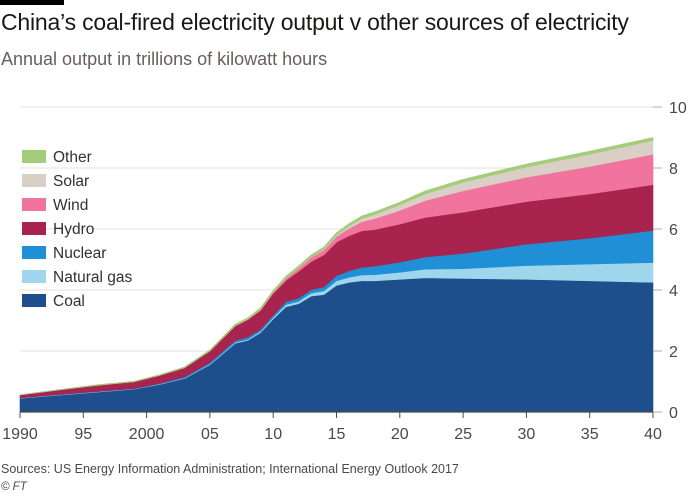 Image resolution: width=700 pixels, height=500 pixels. What do you see at coordinates (400, 434) in the screenshot?
I see `x-tick-label: 20` at bounding box center [400, 434].